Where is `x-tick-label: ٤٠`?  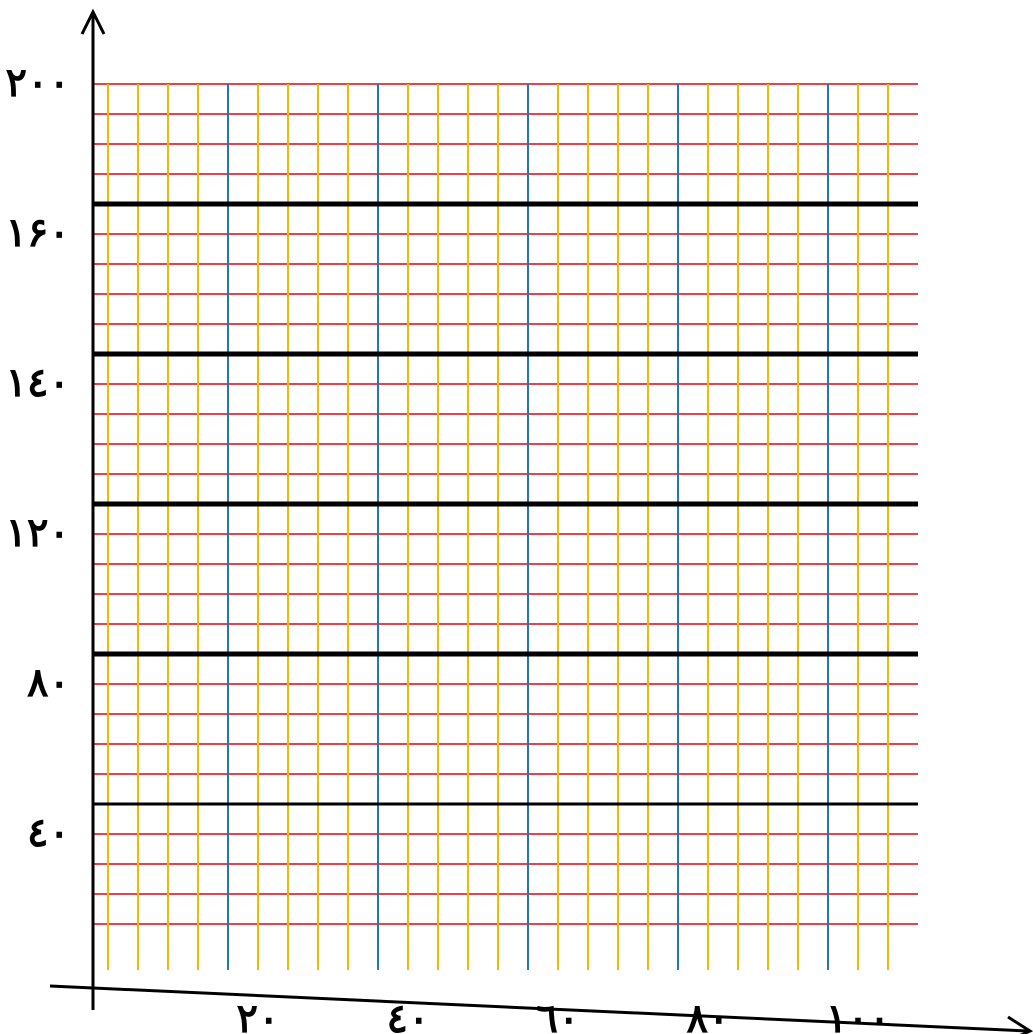 x-tick-label: ٤٠ is located at coordinates (408, 1014).